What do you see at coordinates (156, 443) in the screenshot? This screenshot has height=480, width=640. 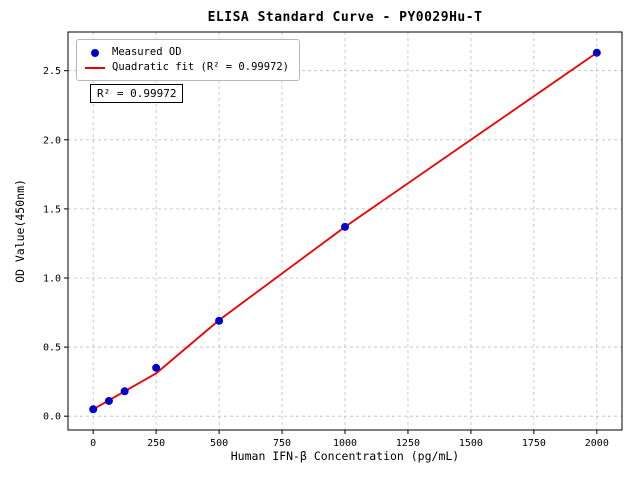 I see `x-tick-label: 250` at bounding box center [156, 443].